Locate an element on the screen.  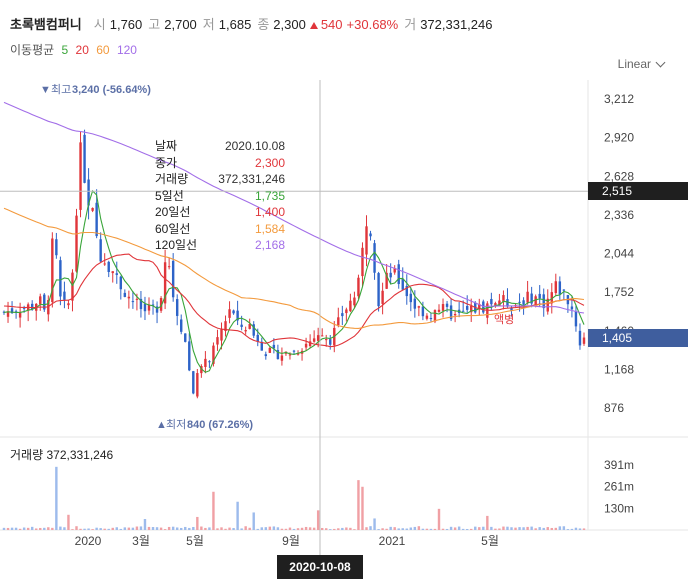
ma-20: 20 is located at coordinates (82, 50).